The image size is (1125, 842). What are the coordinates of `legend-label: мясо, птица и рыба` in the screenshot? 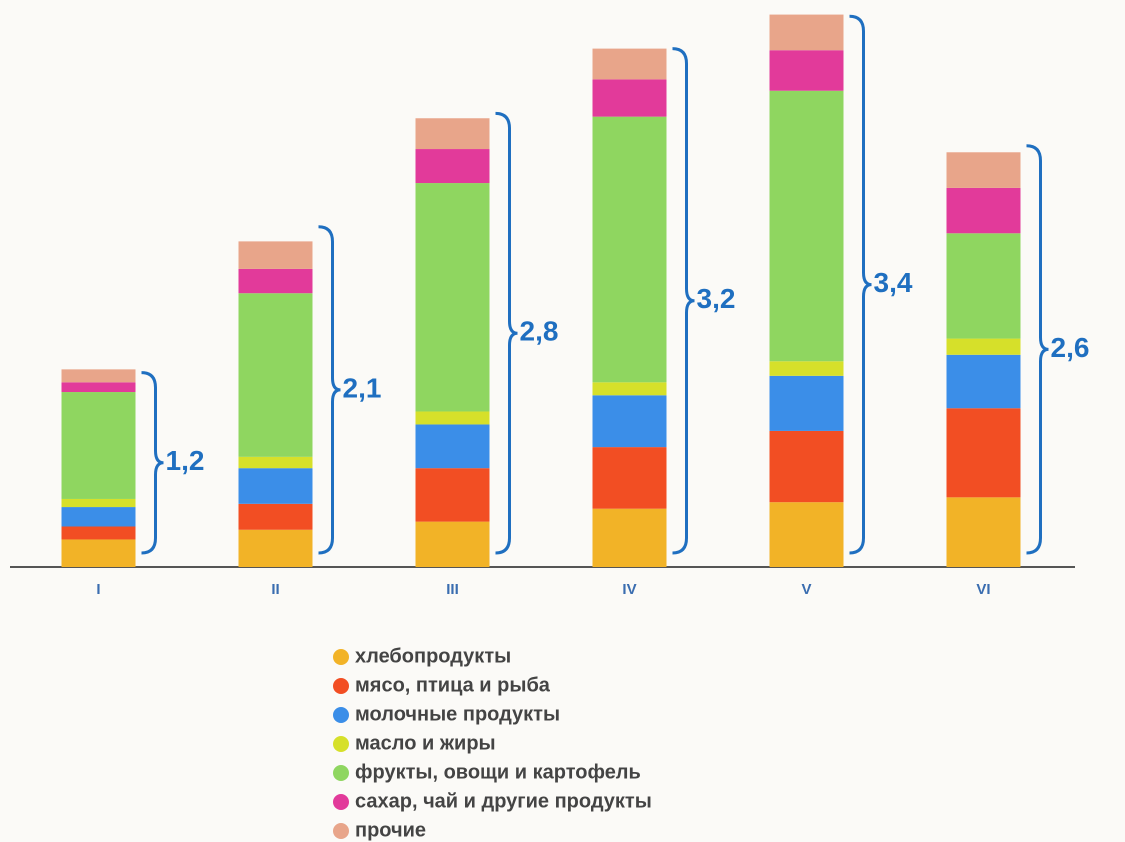 It's located at (453, 685).